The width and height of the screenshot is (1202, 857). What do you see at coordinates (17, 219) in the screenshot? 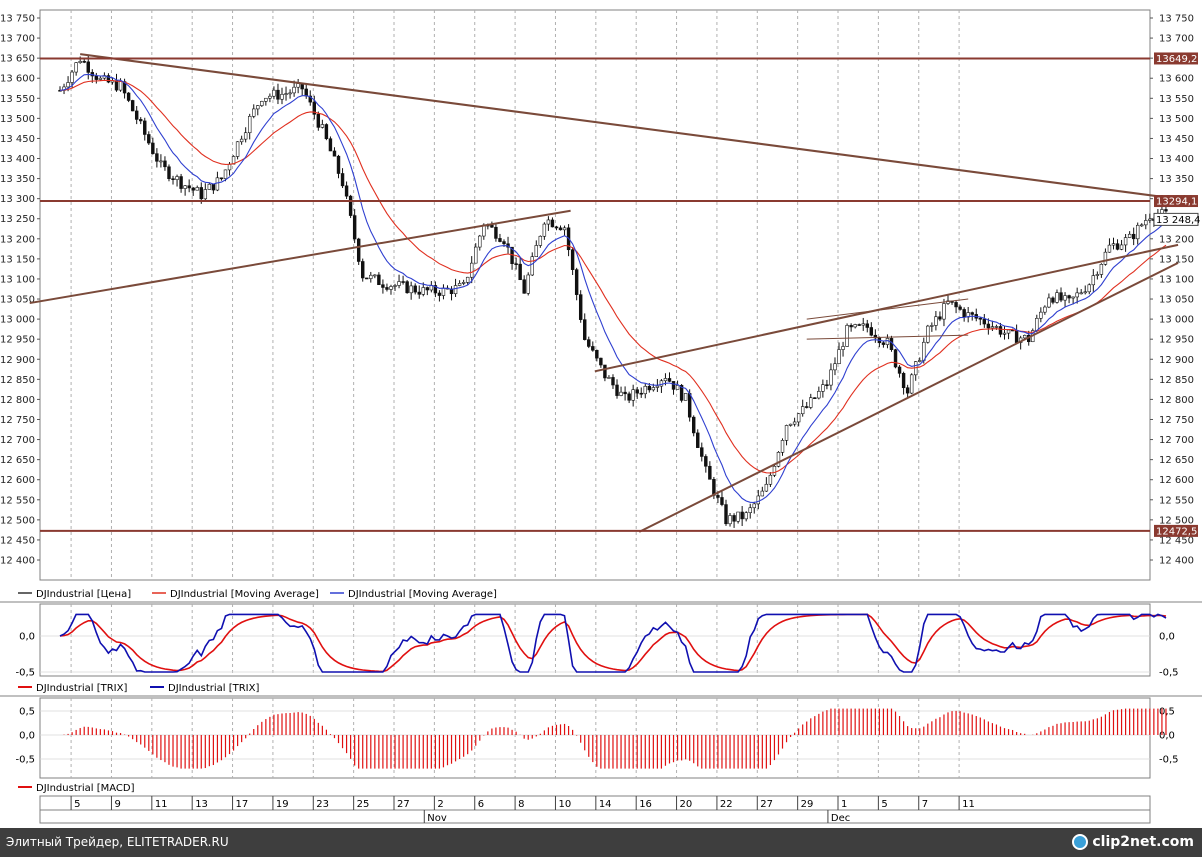
I see `price-ytick-label-left: 13 250` at bounding box center [17, 219].